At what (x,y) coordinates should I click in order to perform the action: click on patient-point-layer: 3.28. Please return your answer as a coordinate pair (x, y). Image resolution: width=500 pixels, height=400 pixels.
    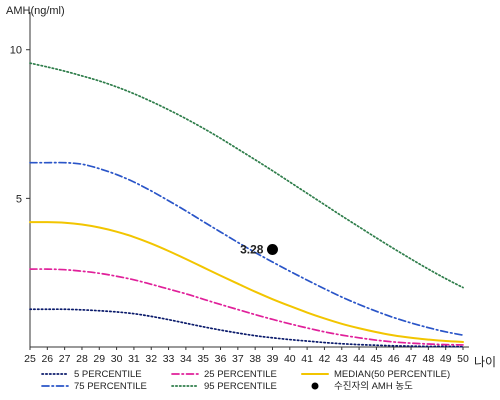
    Looking at the image, I should click on (259, 249).